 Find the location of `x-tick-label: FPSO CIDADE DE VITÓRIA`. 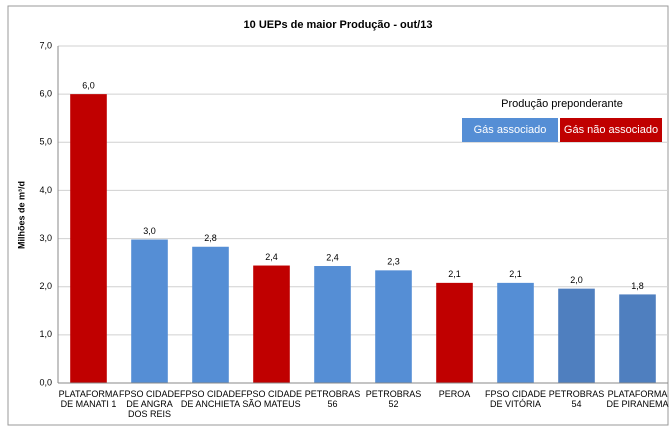

x-tick-label: FPSO CIDADE DE VITÓRIA is located at coordinates (515, 399).